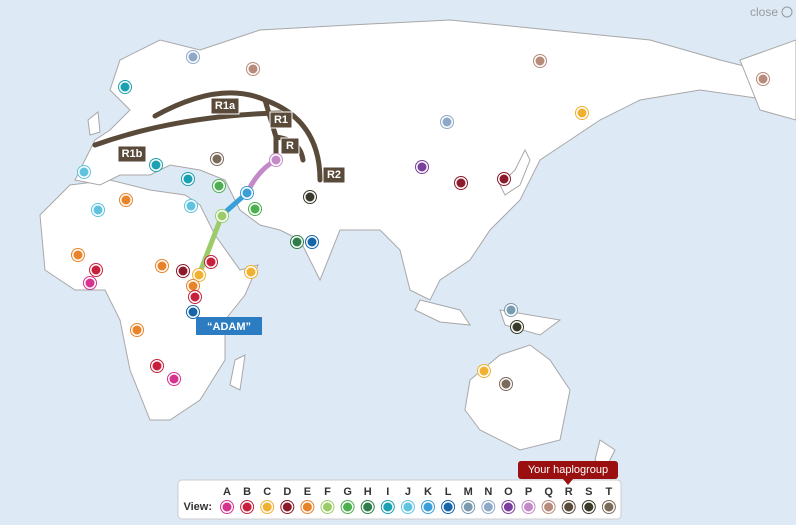  What do you see at coordinates (408, 492) in the screenshot?
I see `legend-letter: J` at bounding box center [408, 492].